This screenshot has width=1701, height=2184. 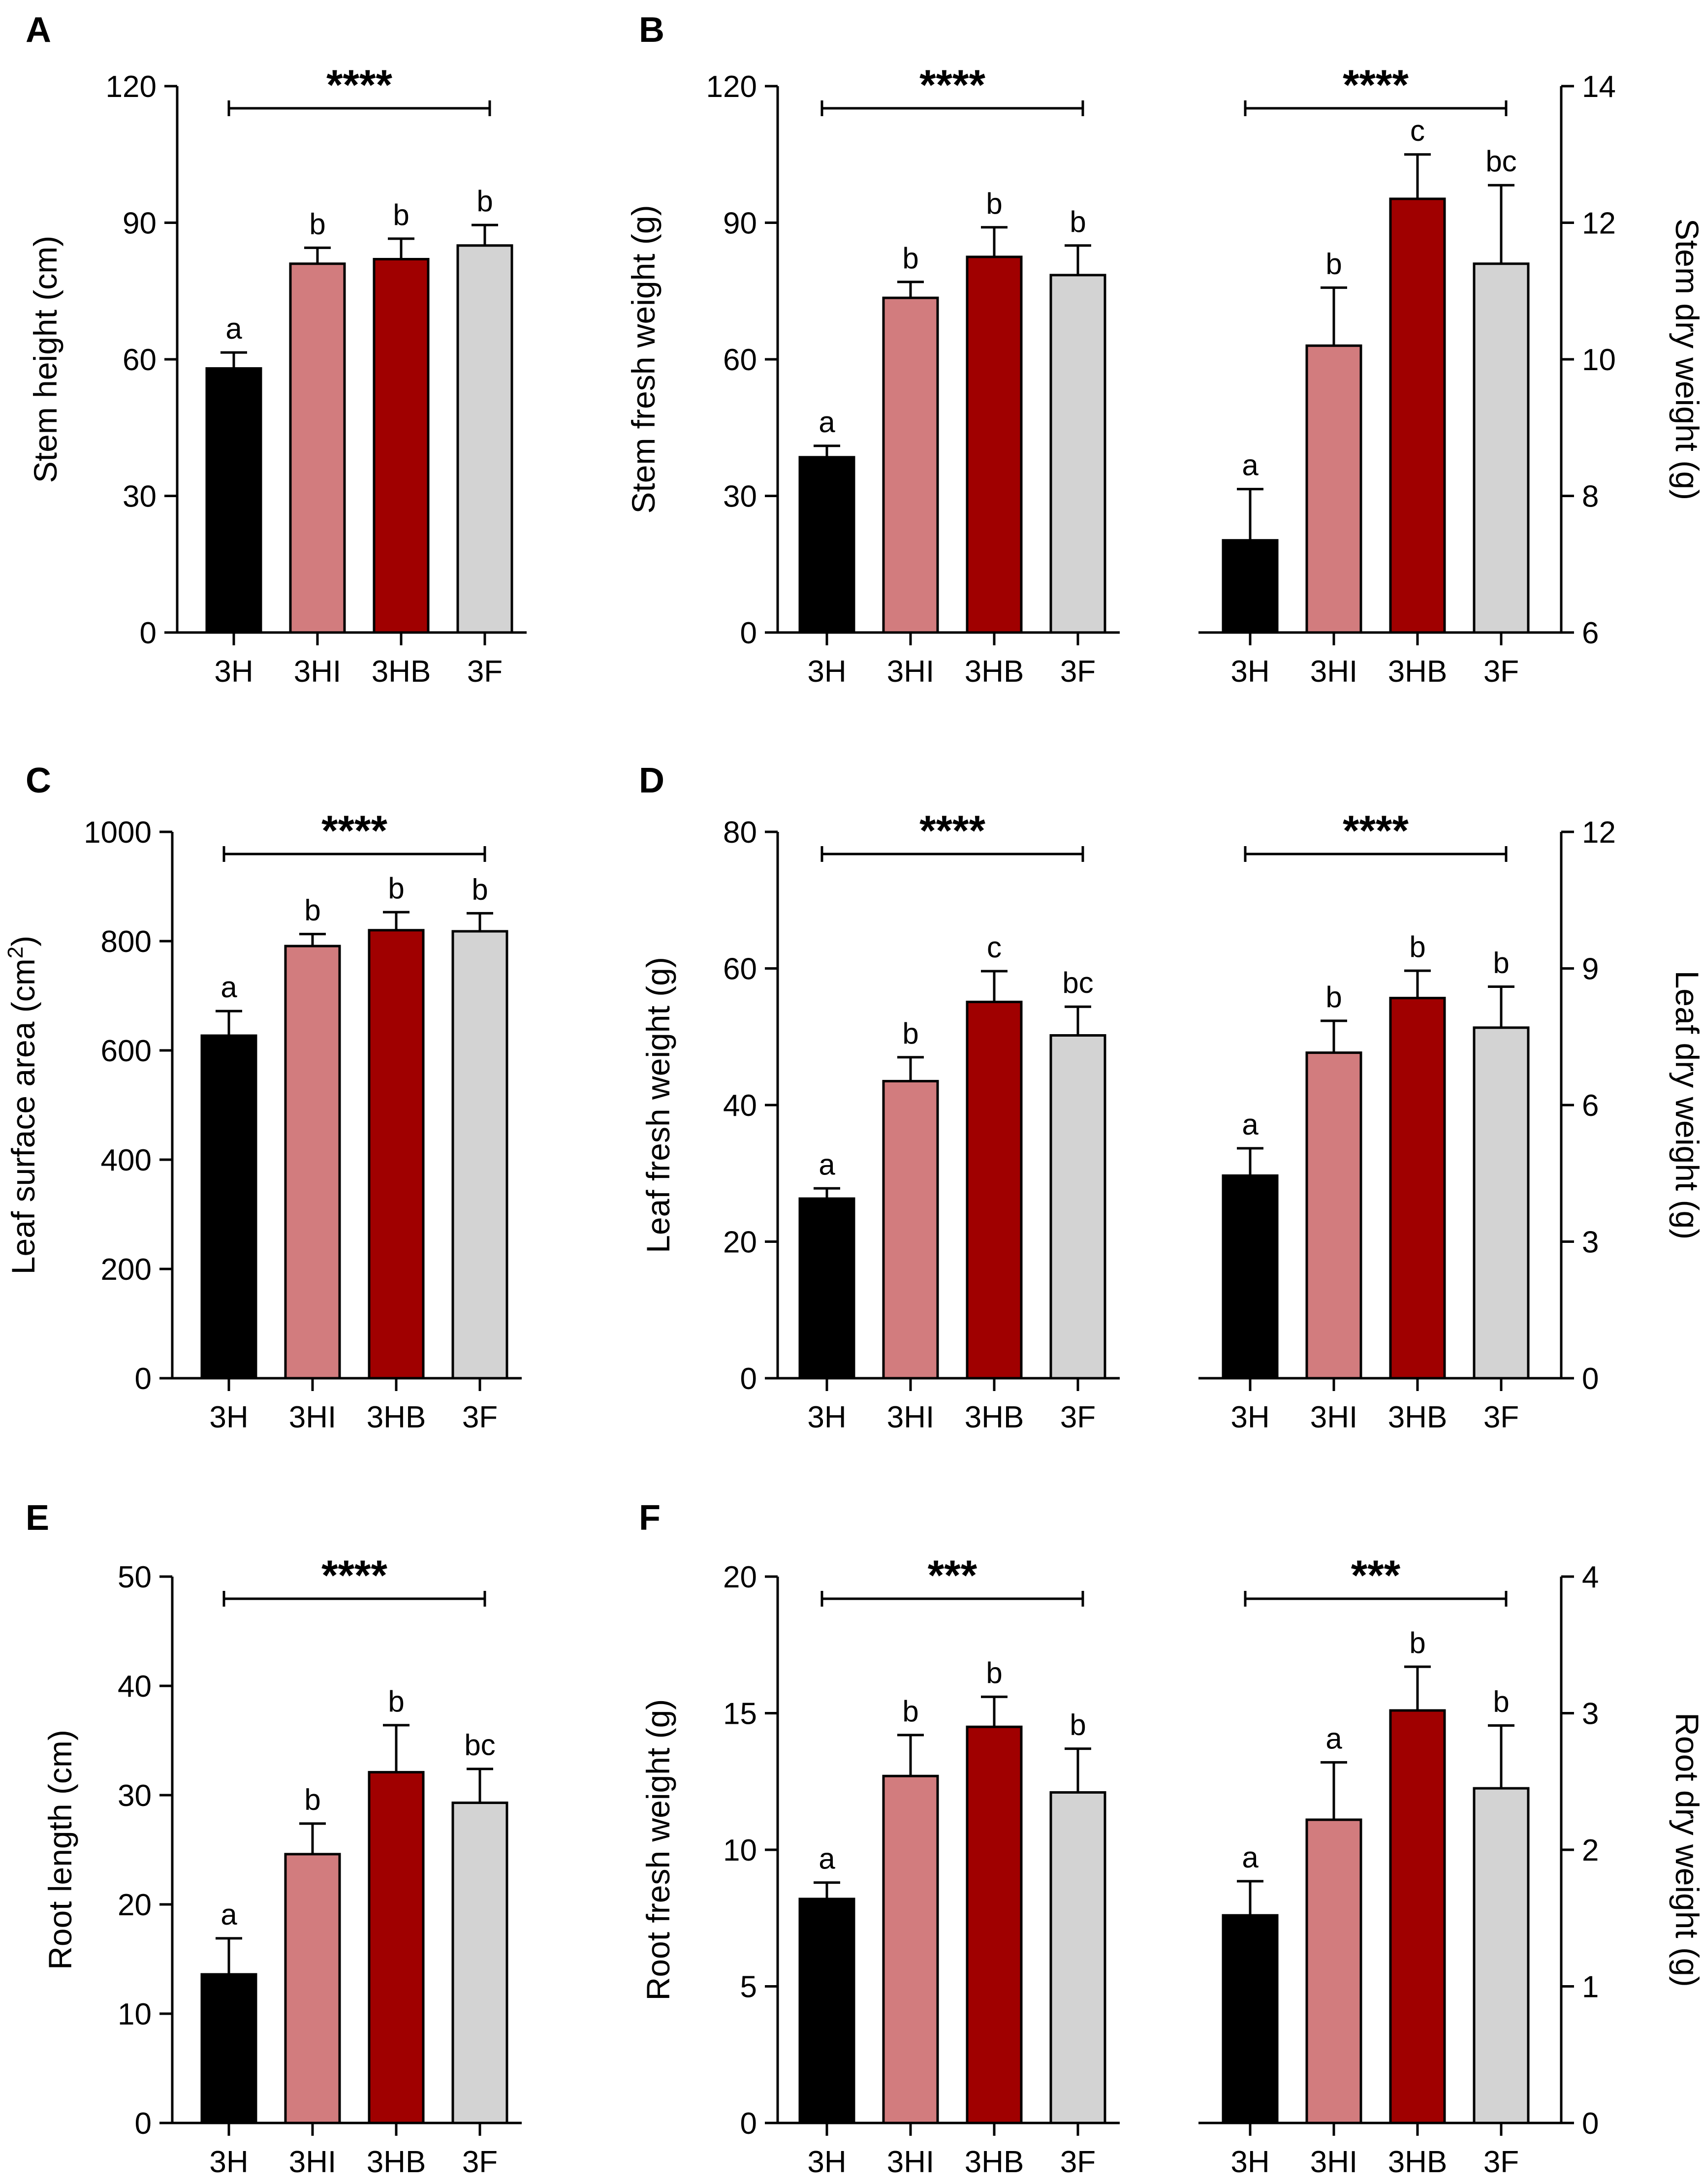 What do you see at coordinates (1590, 1987) in the screenshot?
I see `y-tick-label: 1` at bounding box center [1590, 1987].